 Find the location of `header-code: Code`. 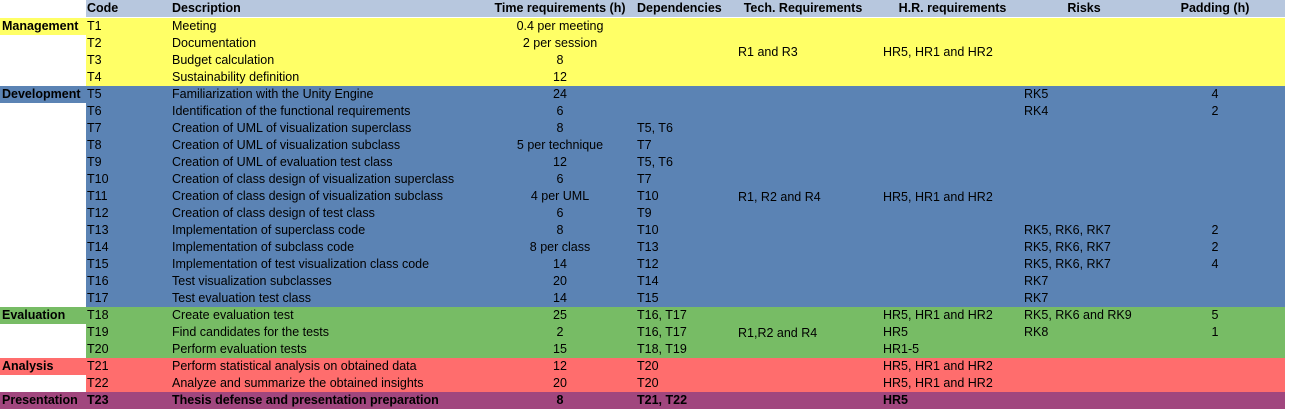

header-code: Code is located at coordinates (103, 8).